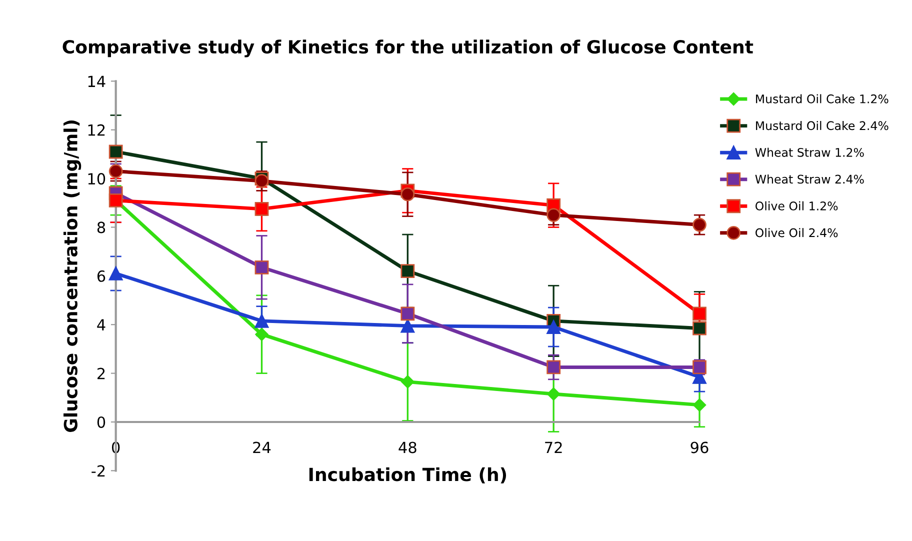 This screenshot has width=912, height=541. I want to click on y-tick-label: 8, so click(101, 228).